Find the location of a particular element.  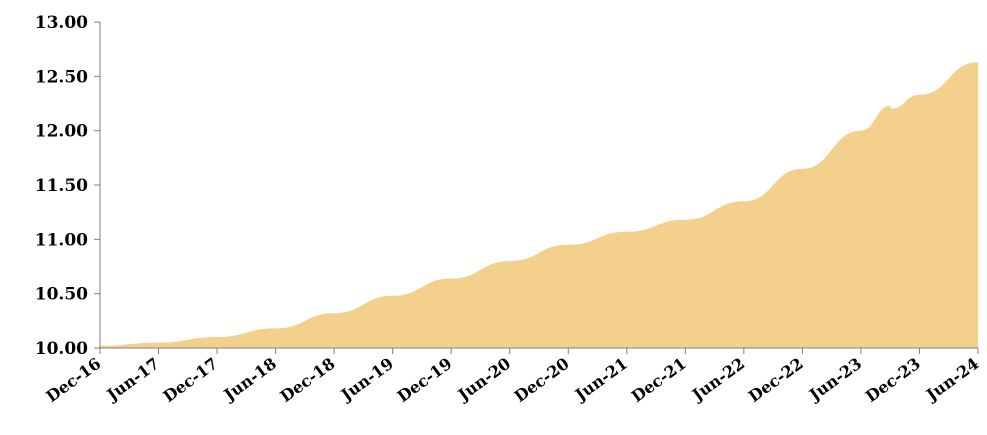

y-tick-label: 11.00 is located at coordinates (61, 240).